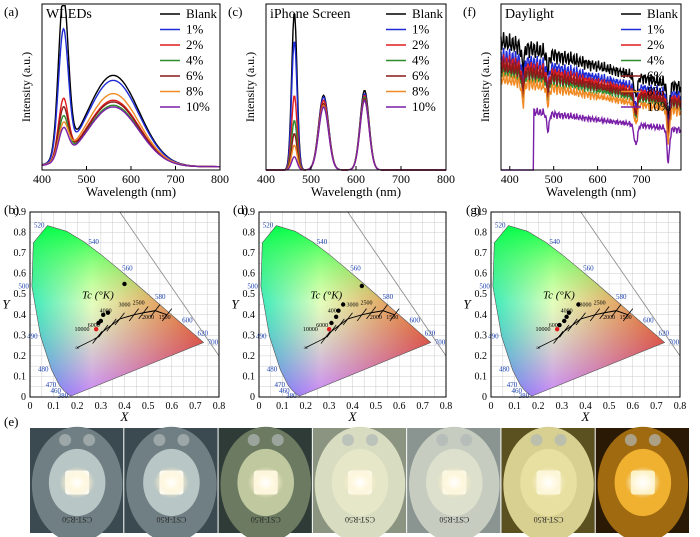 This screenshot has height=537, width=700. Describe the element at coordinates (359, 481) in the screenshot. I see `led-photo-4: CST-R50` at that location.